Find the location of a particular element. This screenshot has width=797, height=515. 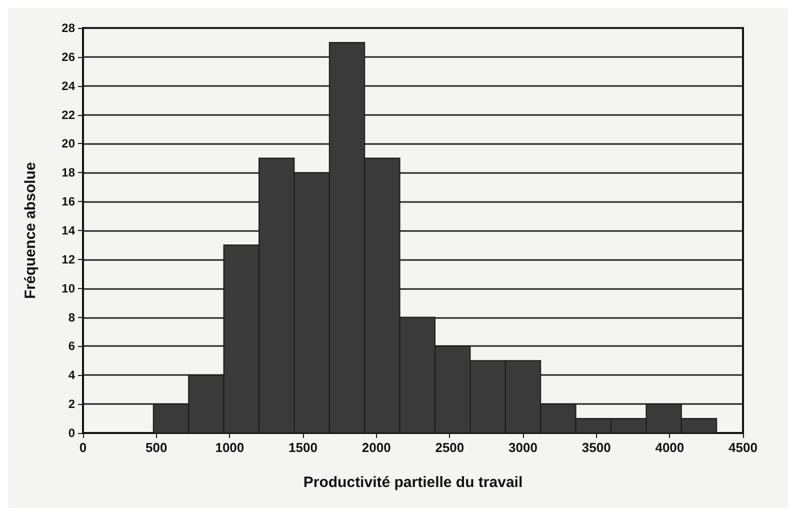

y-tick-label: 16 is located at coordinates (69, 201).